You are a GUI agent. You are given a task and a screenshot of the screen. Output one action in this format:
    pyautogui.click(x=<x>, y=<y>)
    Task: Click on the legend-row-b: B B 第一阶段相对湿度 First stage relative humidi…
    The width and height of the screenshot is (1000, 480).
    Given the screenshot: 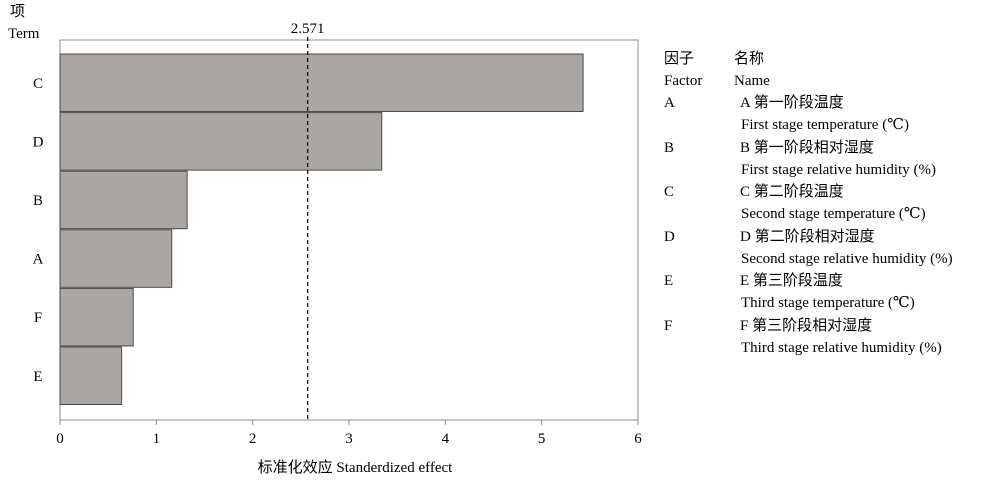 What is the action you would take?
    pyautogui.click(x=832, y=159)
    